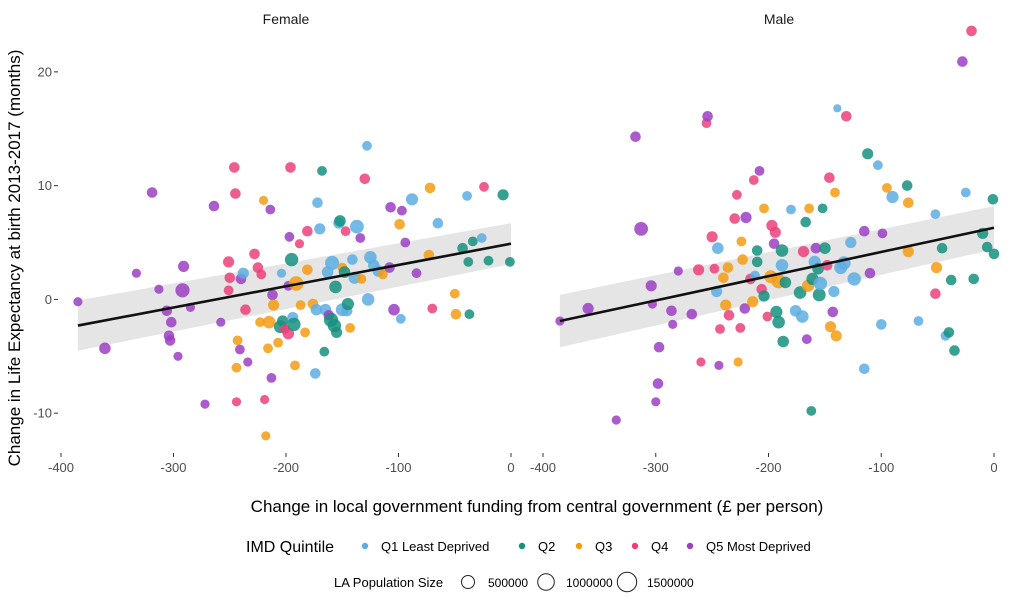 This screenshot has width=1024, height=597. I want to click on color-legend-key-q2, so click(522, 546).